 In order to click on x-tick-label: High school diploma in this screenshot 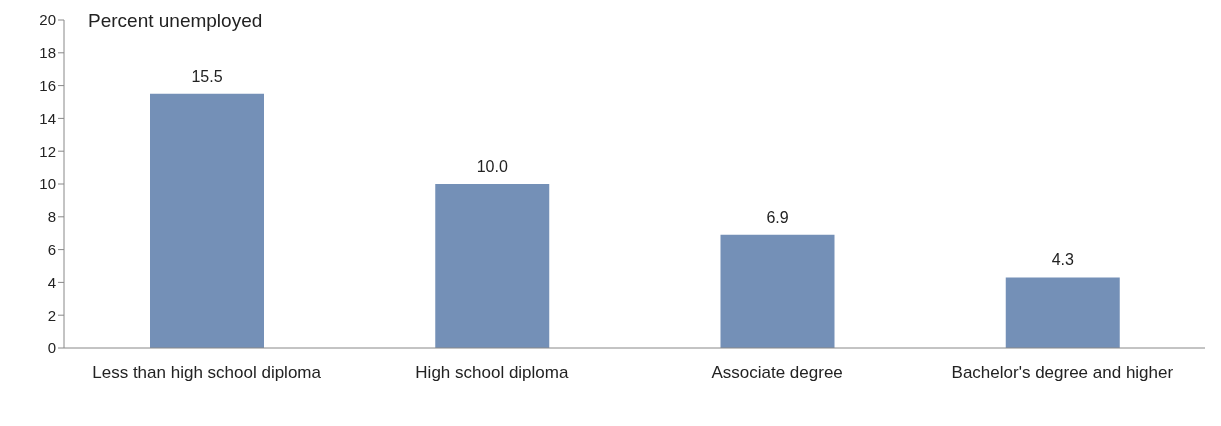, I will do `click(492, 373)`.